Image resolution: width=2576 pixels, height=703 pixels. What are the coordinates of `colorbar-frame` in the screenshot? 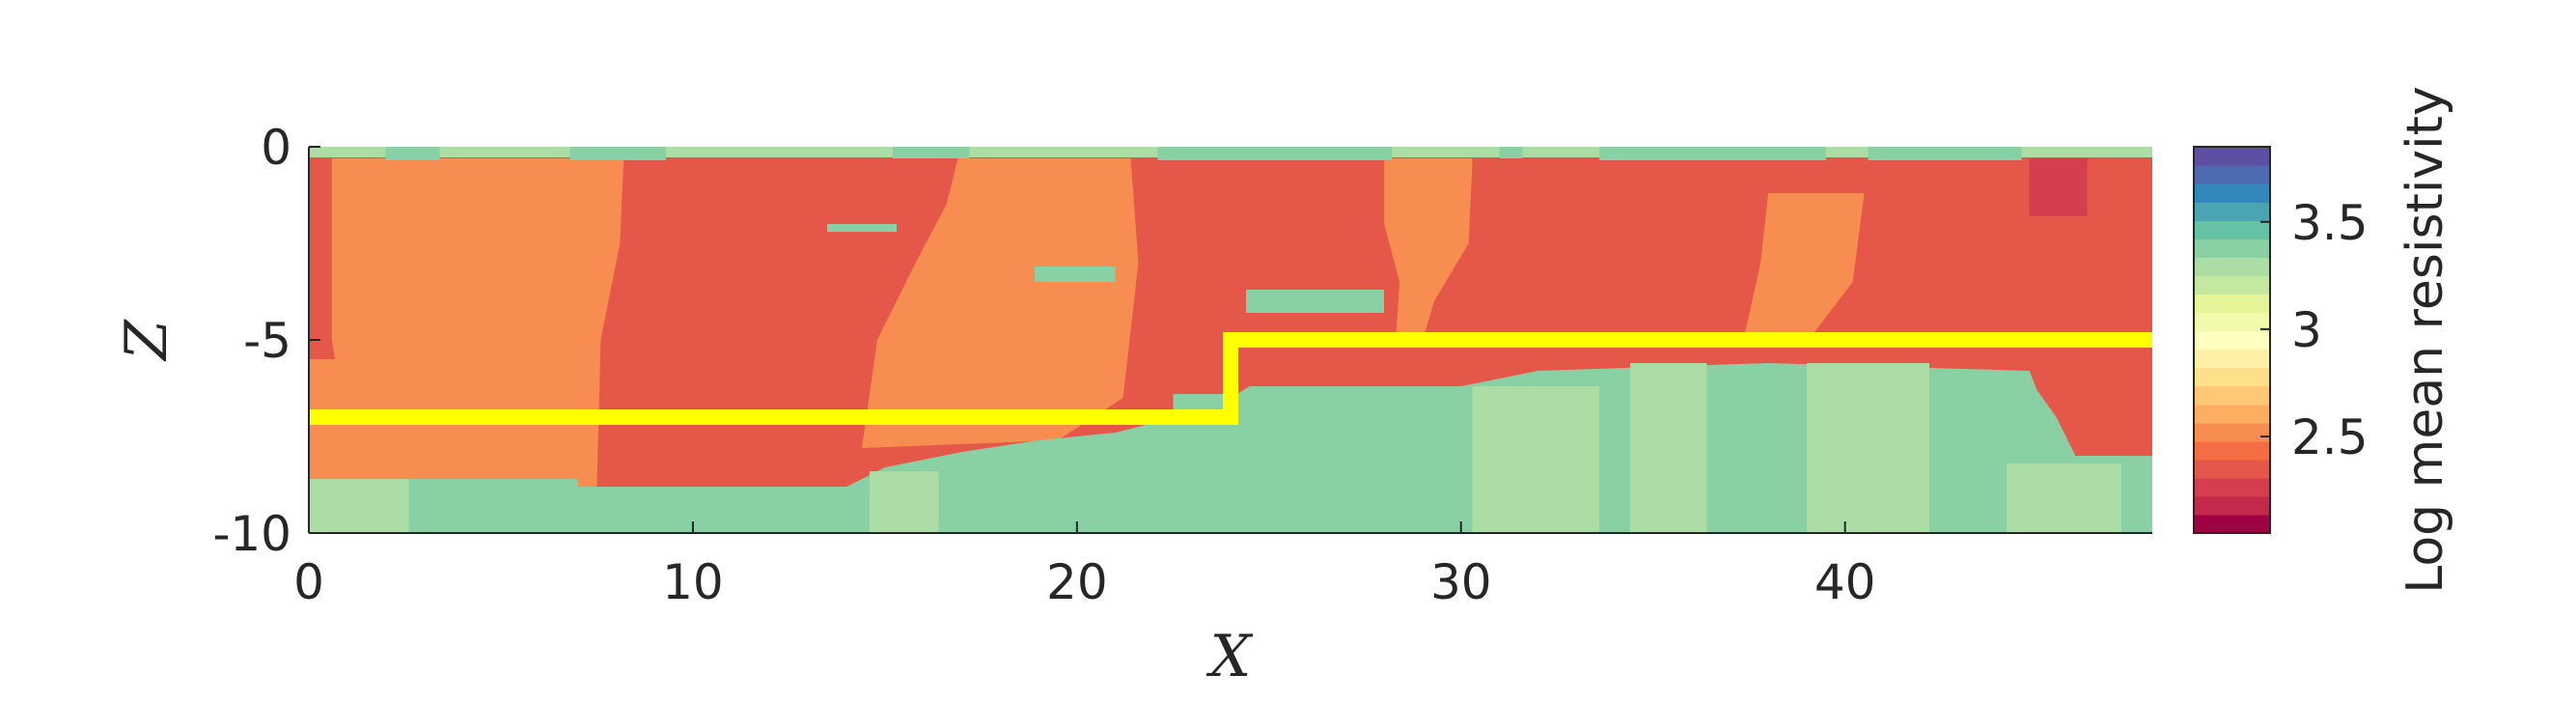 It's located at (2232, 340).